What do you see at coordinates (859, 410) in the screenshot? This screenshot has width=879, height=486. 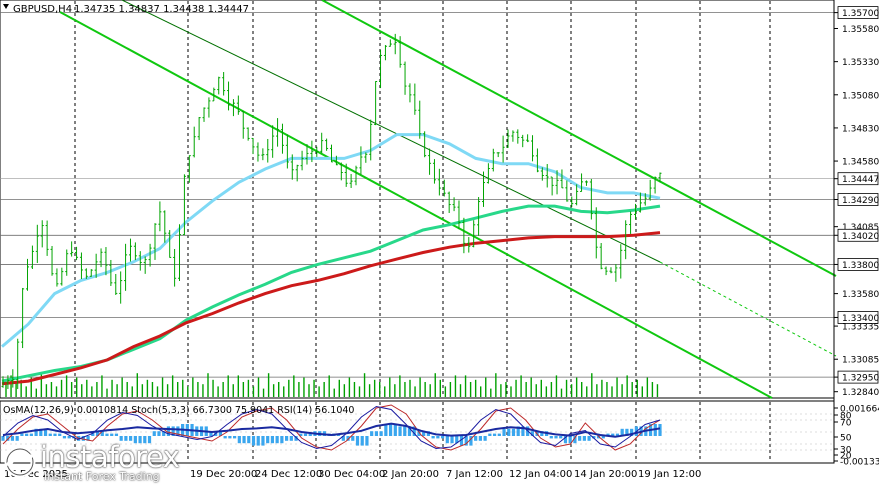 I see `indicator-tick-label: 0.001664` at bounding box center [859, 410].